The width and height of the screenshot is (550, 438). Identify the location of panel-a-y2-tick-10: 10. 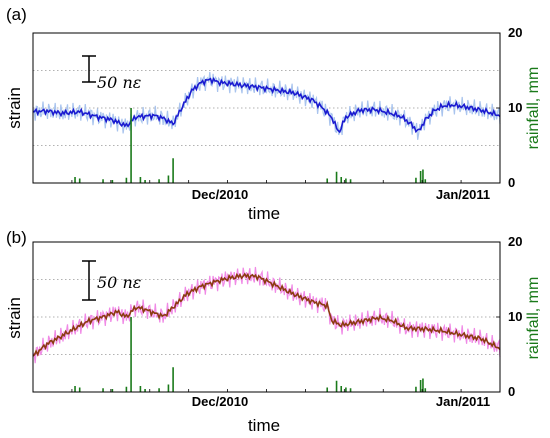
(515, 107).